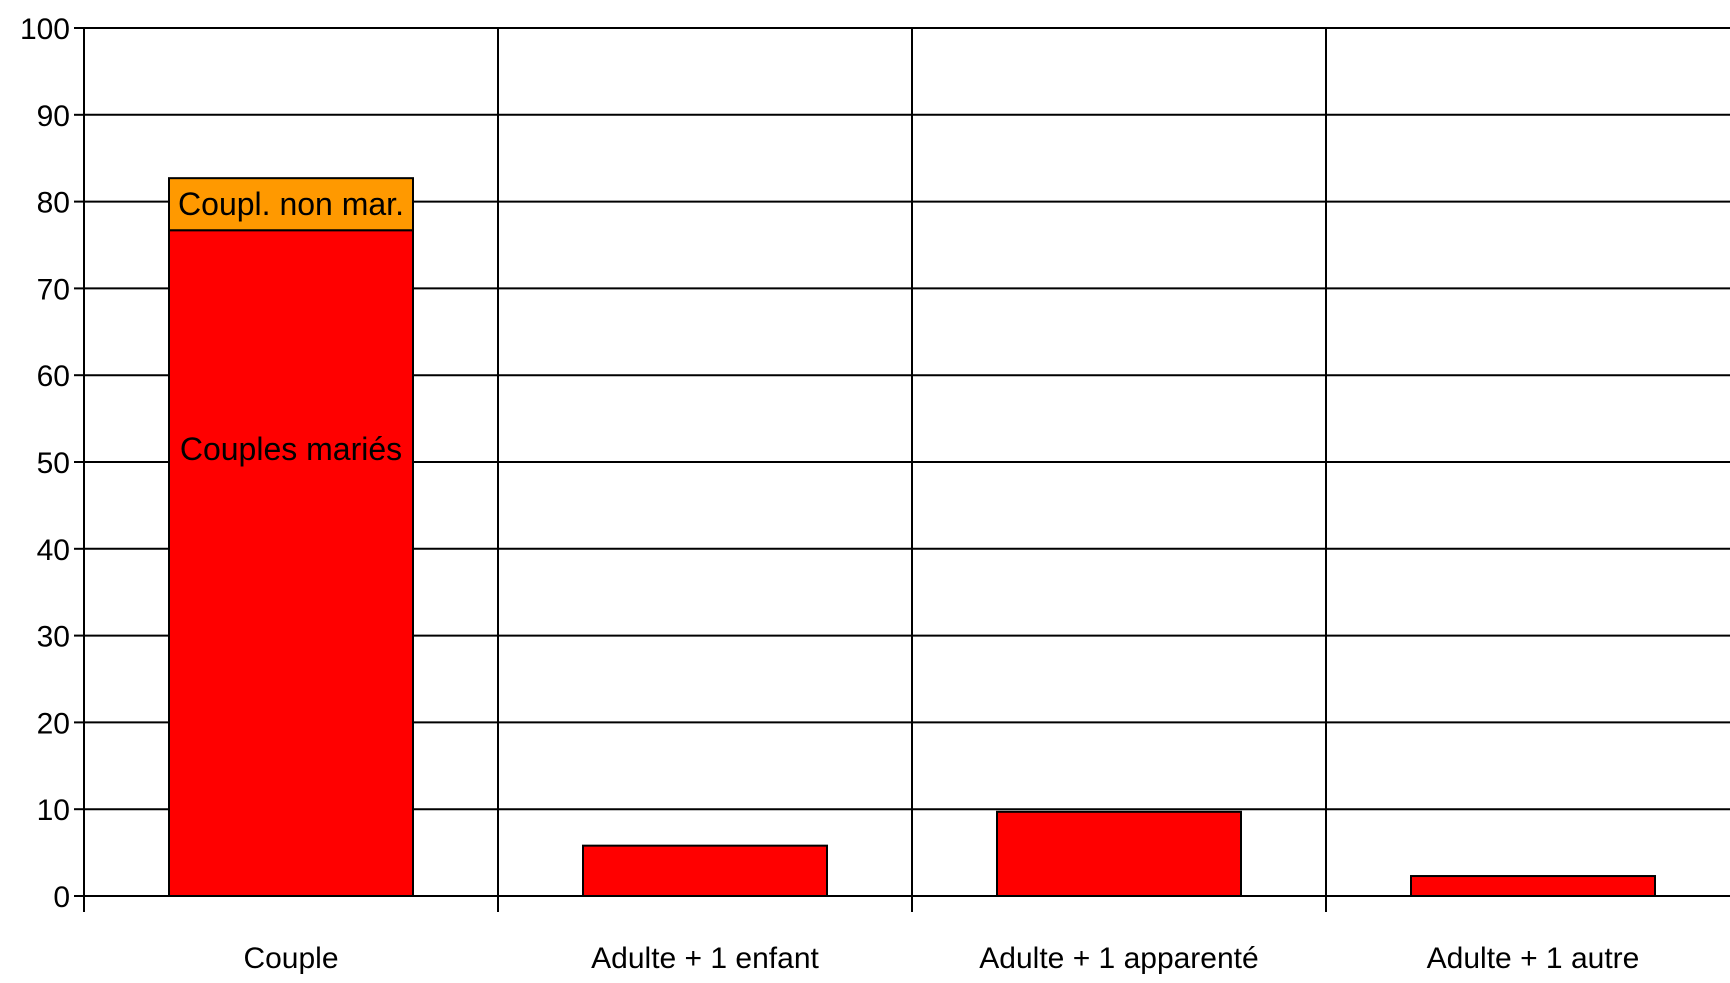  What do you see at coordinates (53, 463) in the screenshot?
I see `y-tick-label: 50` at bounding box center [53, 463].